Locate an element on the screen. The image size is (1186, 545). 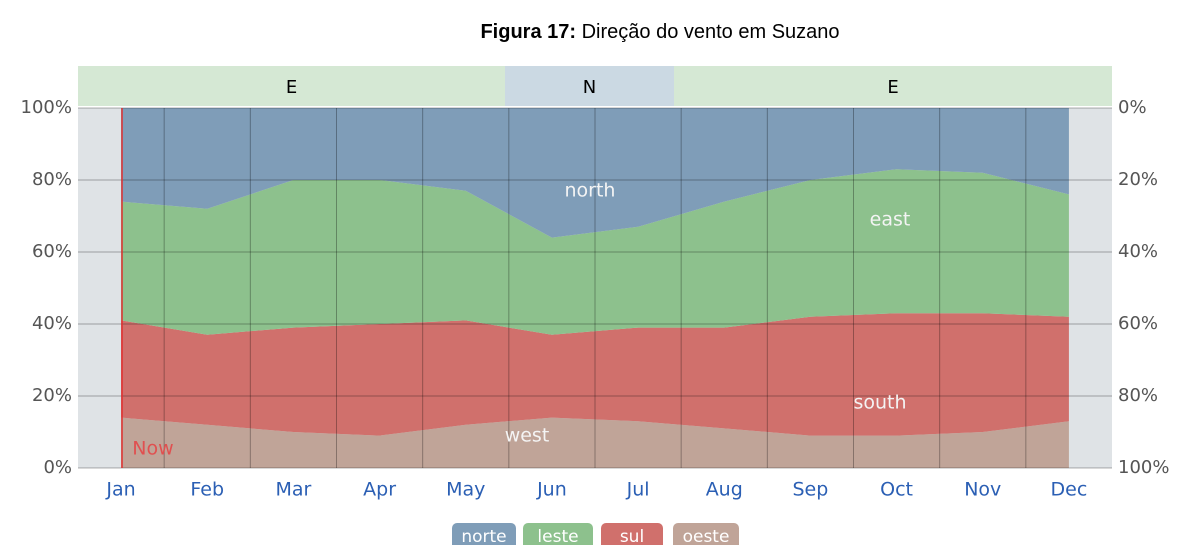
x-tick-label: Nov is located at coordinates (982, 490).